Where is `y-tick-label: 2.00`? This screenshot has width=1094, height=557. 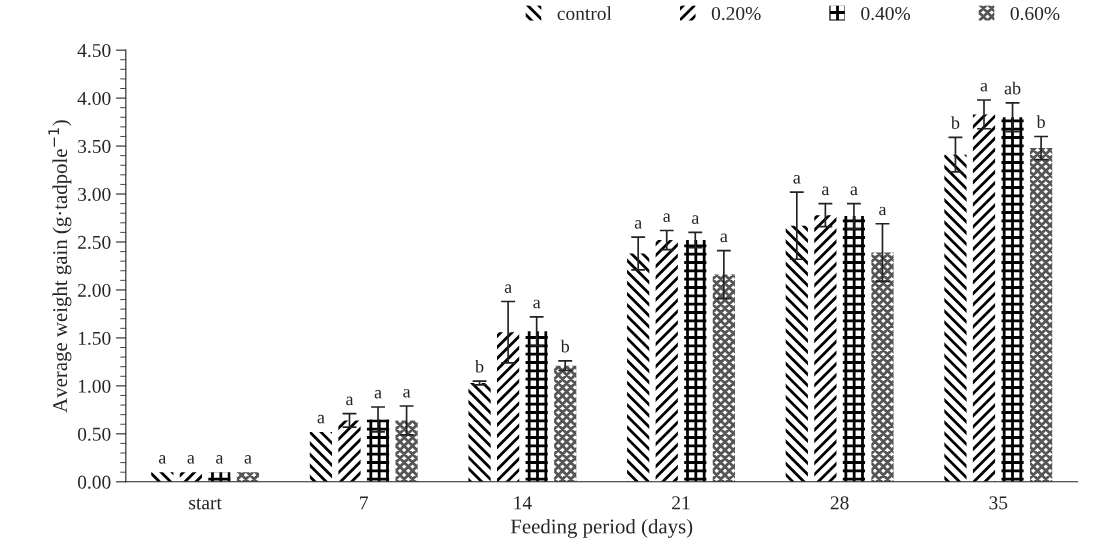 y-tick-label: 2.00 is located at coordinates (94, 290).